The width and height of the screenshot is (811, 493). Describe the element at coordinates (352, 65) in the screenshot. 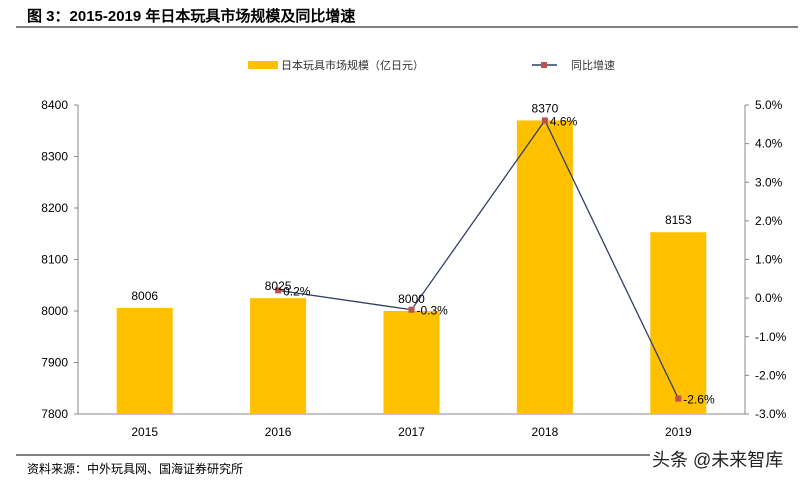

I see `legend-bar-label: 日本玩具市场规模（亿日元）` at that location.